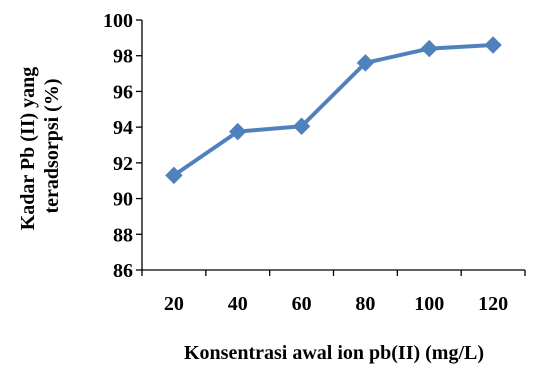 This screenshot has height=368, width=541. Describe the element at coordinates (493, 304) in the screenshot. I see `x-tick-label: 120` at that location.